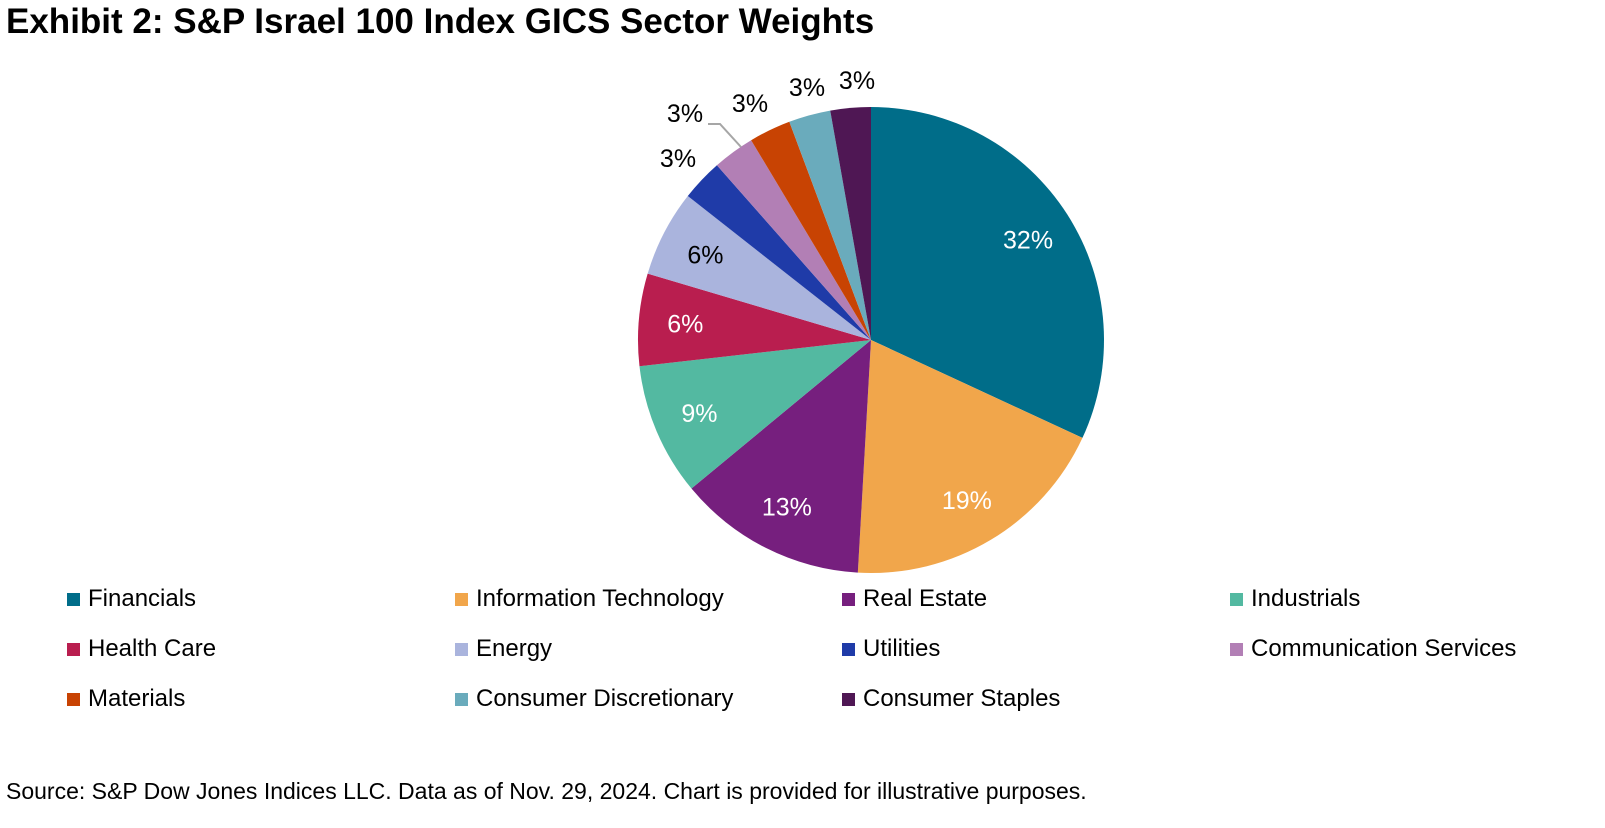 The image size is (1605, 828). I want to click on pie-slice-consumer-staples, so click(850, 223).